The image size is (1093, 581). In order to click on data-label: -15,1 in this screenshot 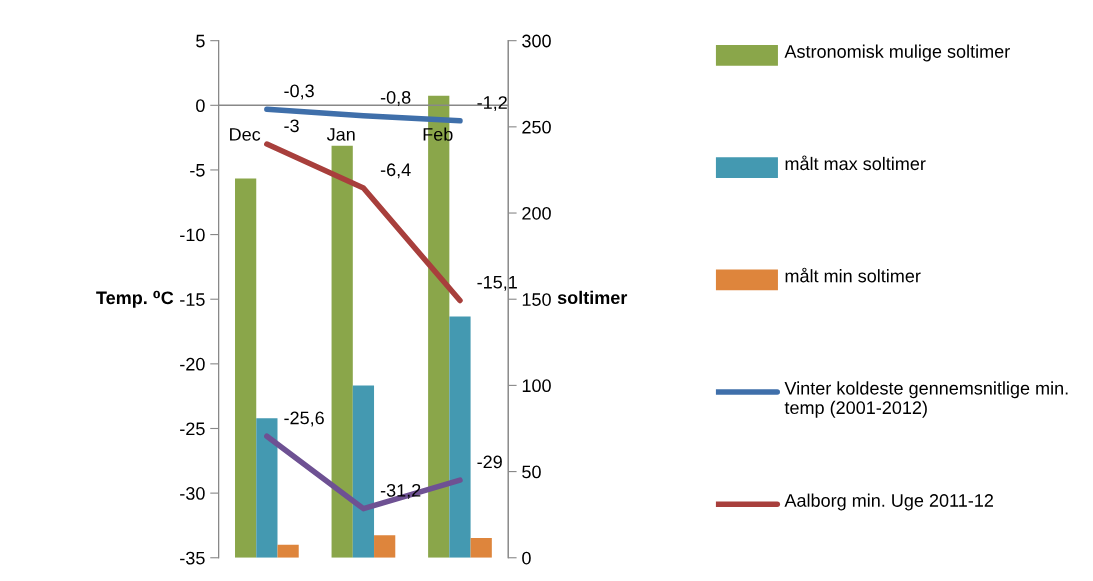, I will do `click(497, 283)`.